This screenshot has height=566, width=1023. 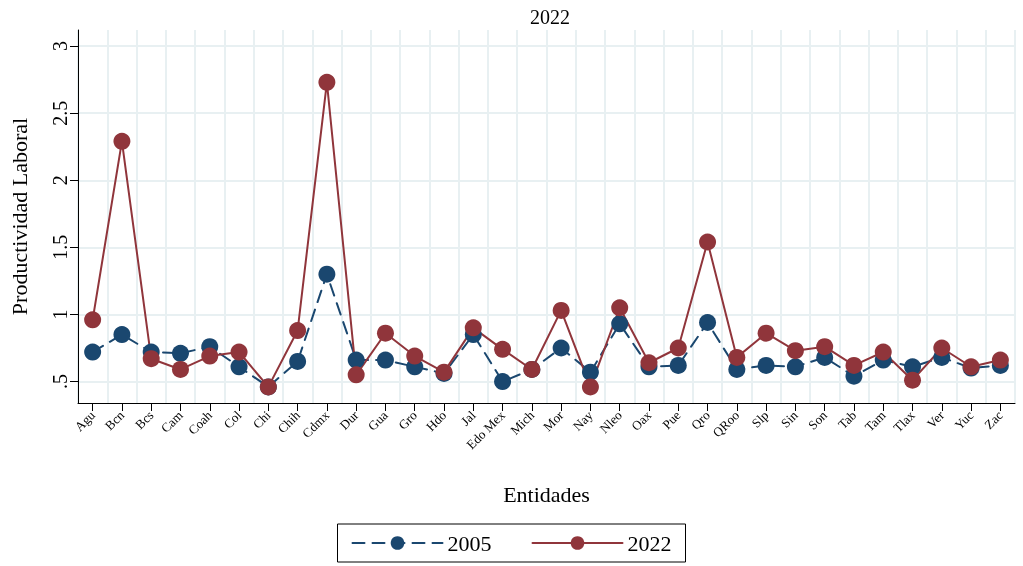 What do you see at coordinates (408, 420) in the screenshot?
I see `x-tick-label: Gro` at bounding box center [408, 420].